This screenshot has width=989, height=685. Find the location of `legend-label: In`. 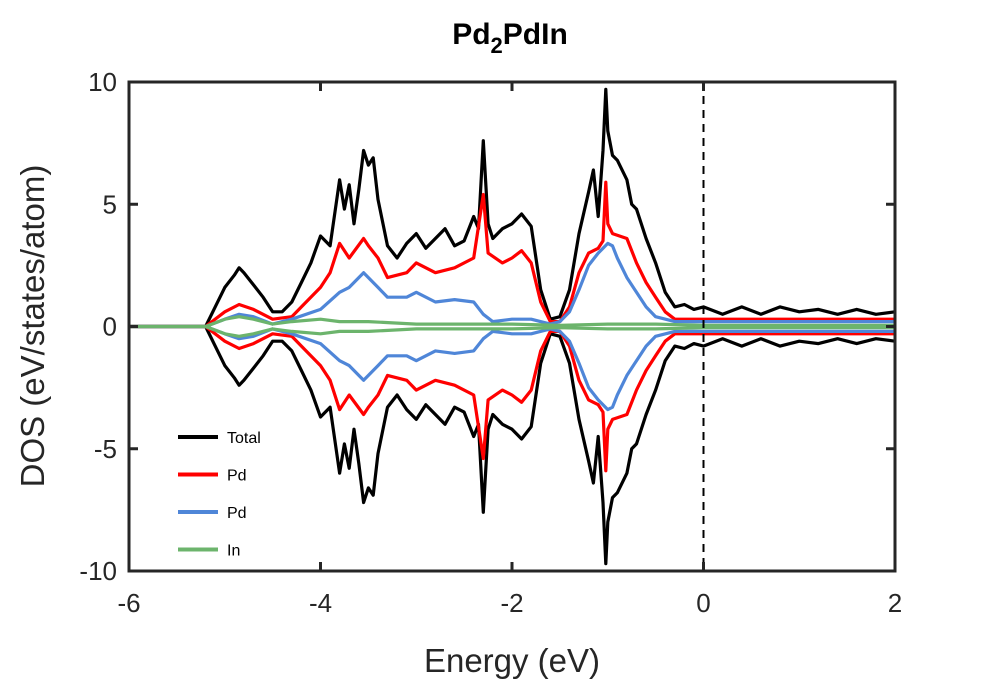

legend-label: In is located at coordinates (233, 551).